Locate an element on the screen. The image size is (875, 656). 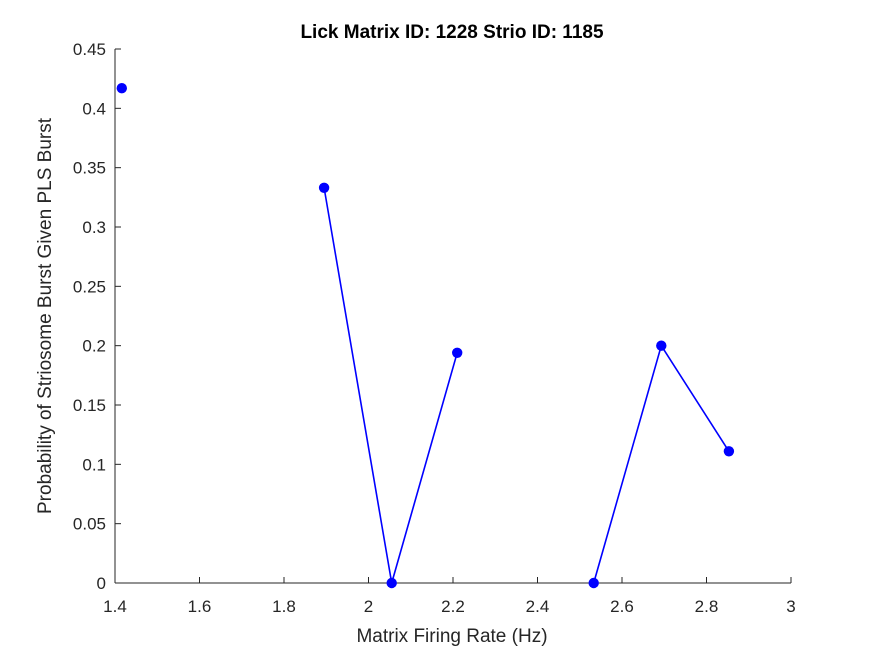
x-tick-label: 2.2 is located at coordinates (453, 606).